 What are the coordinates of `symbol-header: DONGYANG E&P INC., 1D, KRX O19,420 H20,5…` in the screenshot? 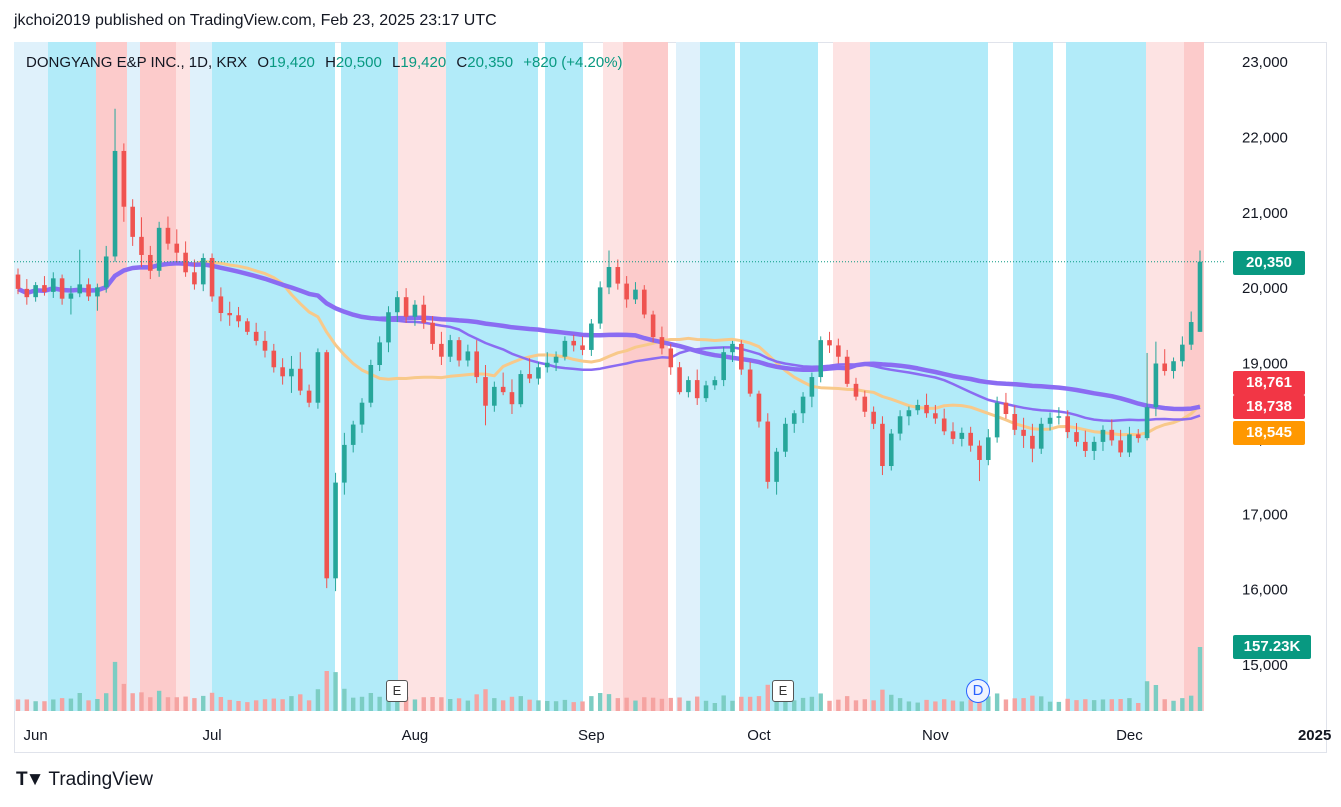 It's located at (324, 62).